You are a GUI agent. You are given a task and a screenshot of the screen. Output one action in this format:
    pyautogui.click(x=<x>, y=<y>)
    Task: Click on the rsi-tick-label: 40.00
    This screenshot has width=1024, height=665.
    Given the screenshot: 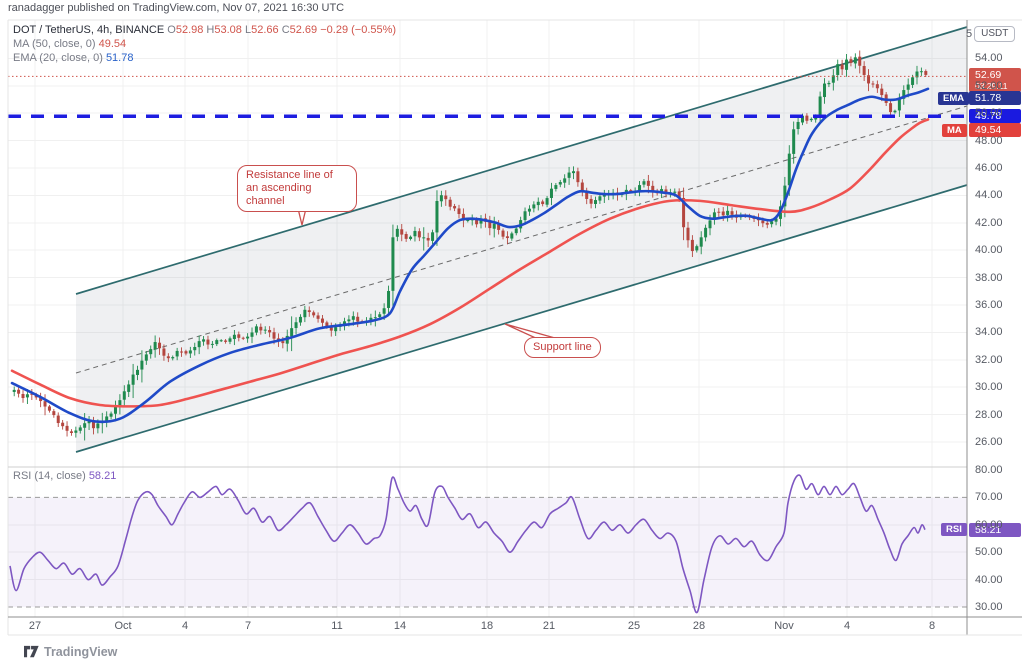 What is the action you would take?
    pyautogui.click(x=989, y=579)
    